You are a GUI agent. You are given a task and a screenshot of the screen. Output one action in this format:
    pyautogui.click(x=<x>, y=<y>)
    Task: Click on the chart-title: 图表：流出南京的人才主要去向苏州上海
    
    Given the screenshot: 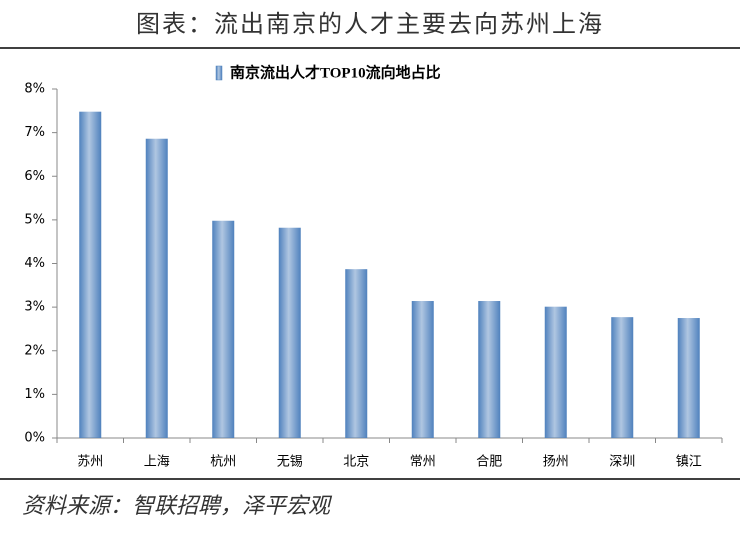 What is the action you would take?
    pyautogui.click(x=370, y=24)
    